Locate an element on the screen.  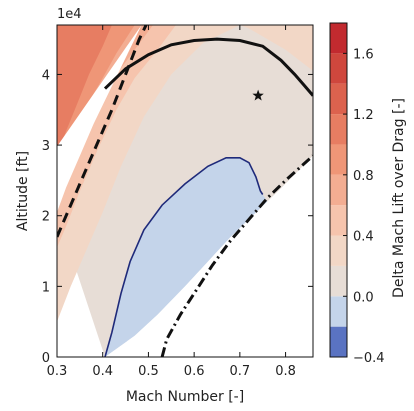
x-tick-label: 0.8 is located at coordinates (285, 371).